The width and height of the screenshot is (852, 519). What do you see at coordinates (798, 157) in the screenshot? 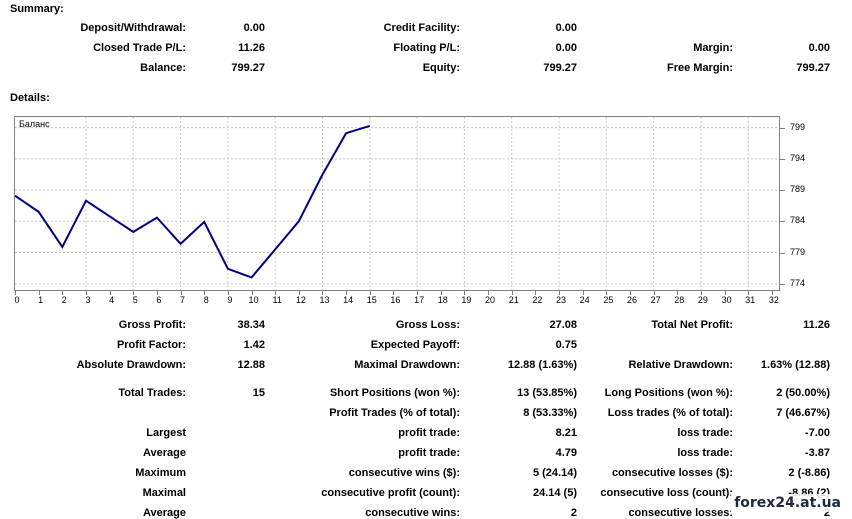
I see `y-tick-label: 794` at bounding box center [798, 157].